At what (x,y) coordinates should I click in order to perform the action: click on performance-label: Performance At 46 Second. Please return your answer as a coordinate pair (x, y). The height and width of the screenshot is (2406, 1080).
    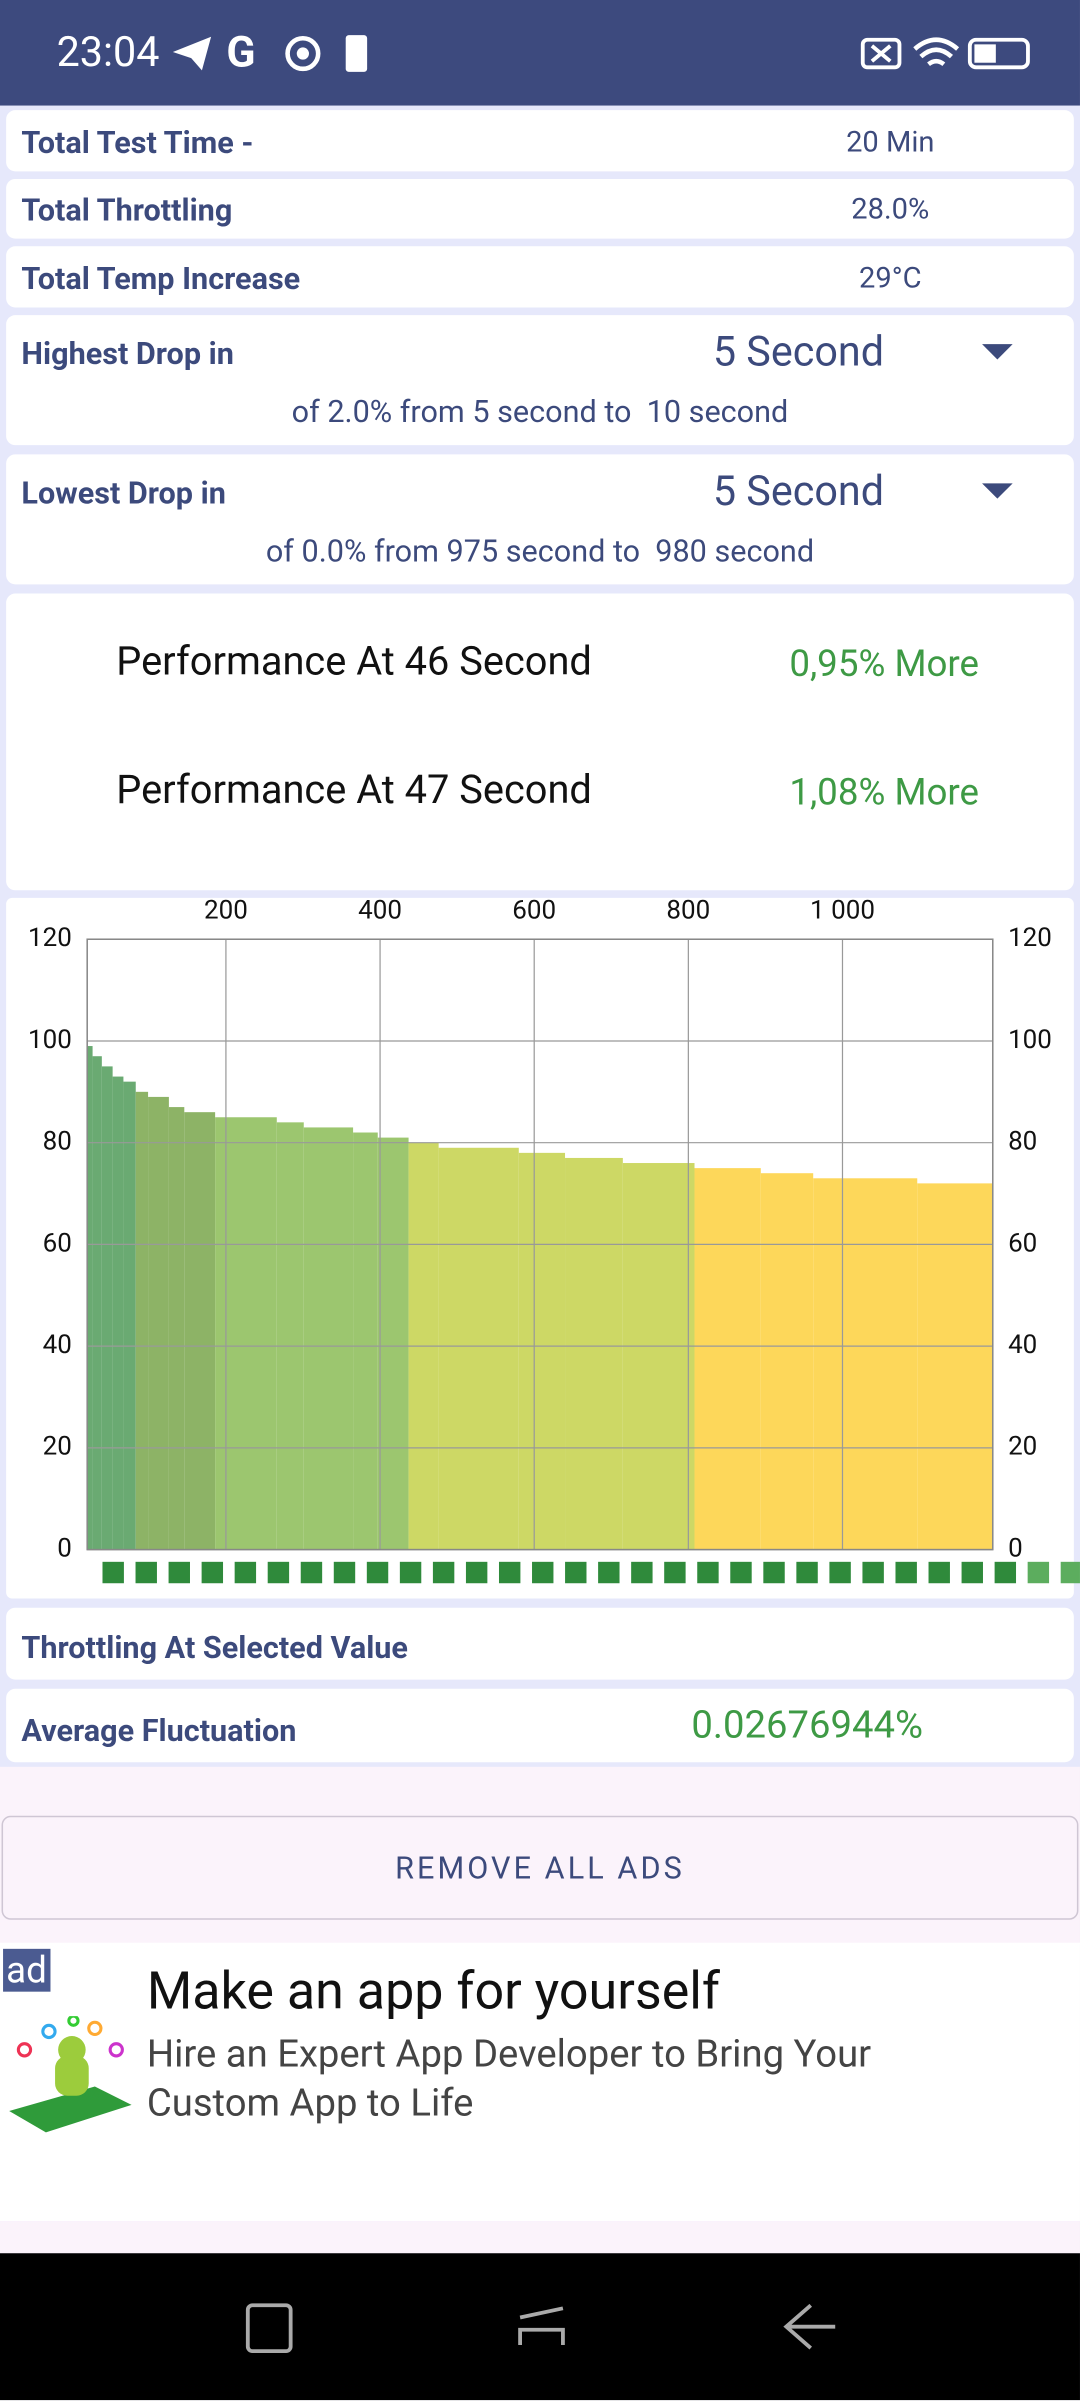
    Looking at the image, I should click on (354, 662).